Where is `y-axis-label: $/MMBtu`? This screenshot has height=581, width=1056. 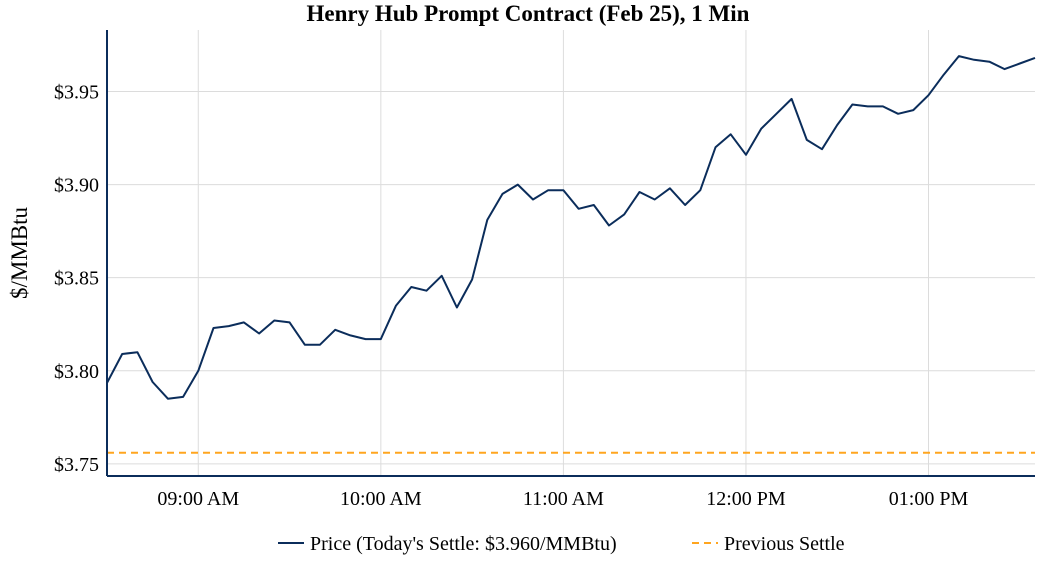
y-axis-label: $/MMBtu is located at coordinates (19, 252).